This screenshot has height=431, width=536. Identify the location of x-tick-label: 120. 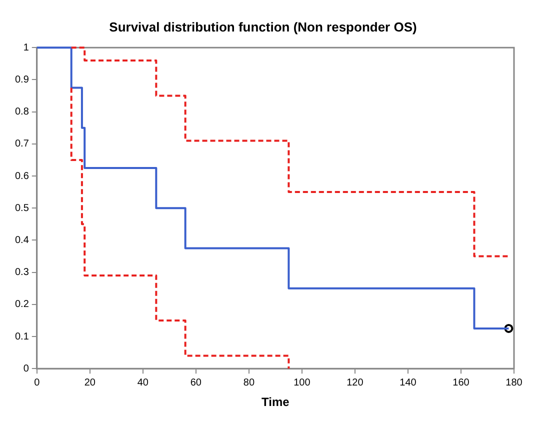
(355, 382).